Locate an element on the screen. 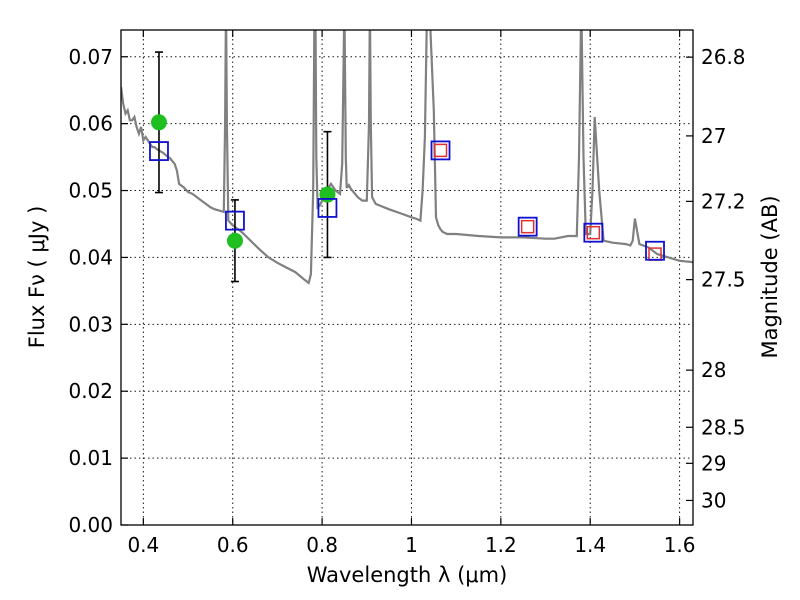 Image resolution: width=800 pixels, height=600 pixels. y2-axis-label: Magnitude (AB) is located at coordinates (770, 276).